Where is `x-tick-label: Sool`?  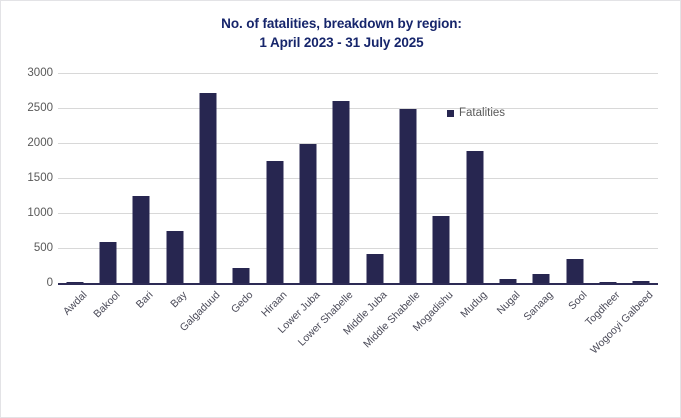 x-tick-label: Sool is located at coordinates (577, 300).